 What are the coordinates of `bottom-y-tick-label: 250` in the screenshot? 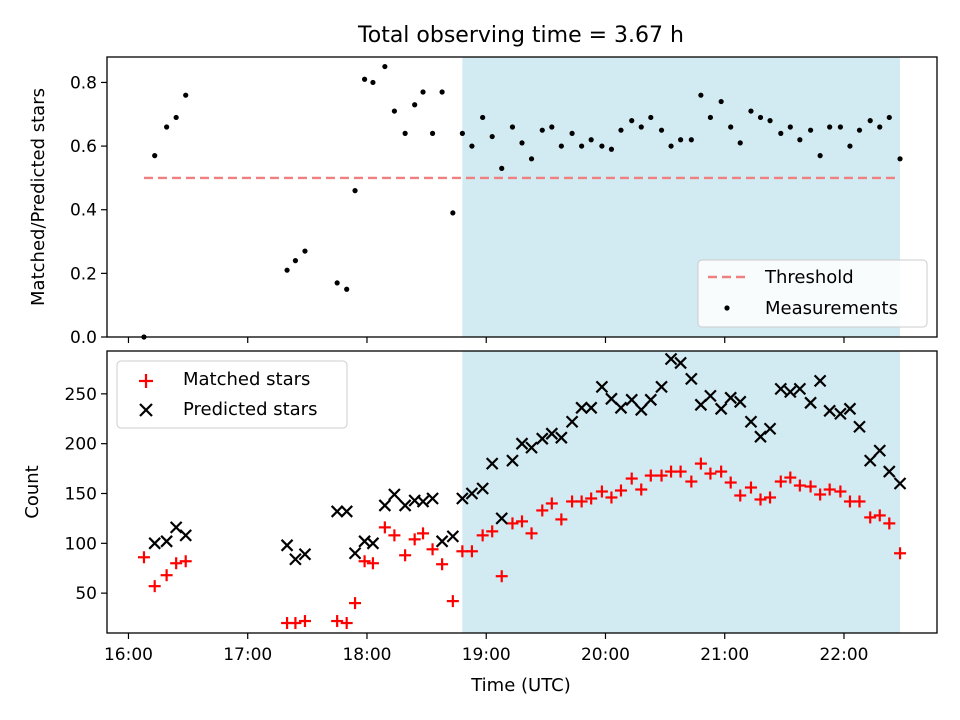 It's located at (81, 395).